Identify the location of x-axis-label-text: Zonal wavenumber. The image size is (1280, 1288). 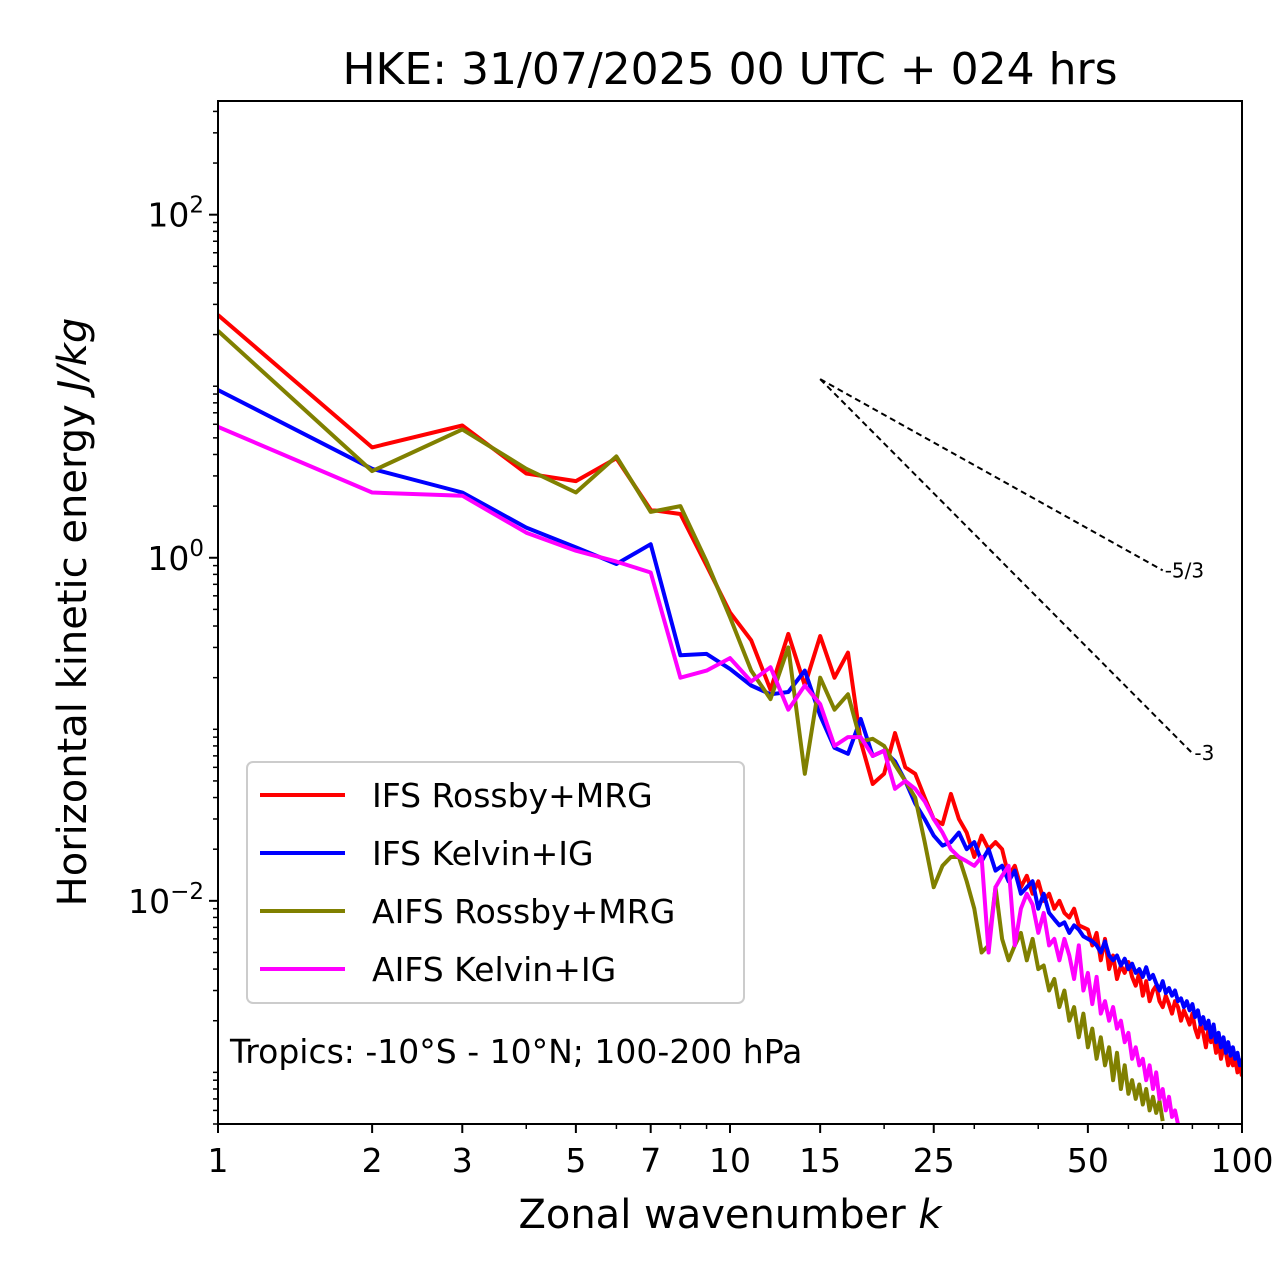
(718, 1215).